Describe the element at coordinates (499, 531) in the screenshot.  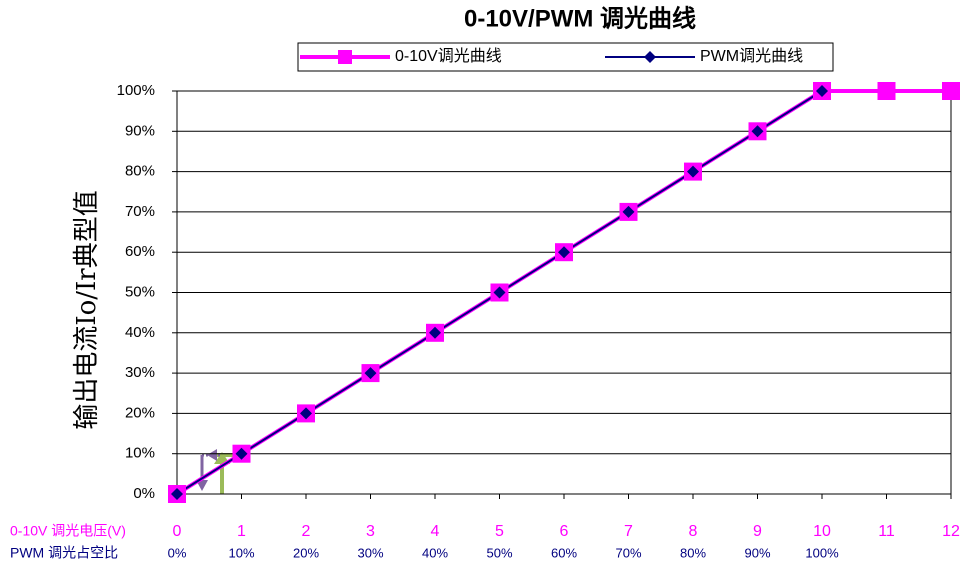
I see `x-tick-label: 5` at that location.